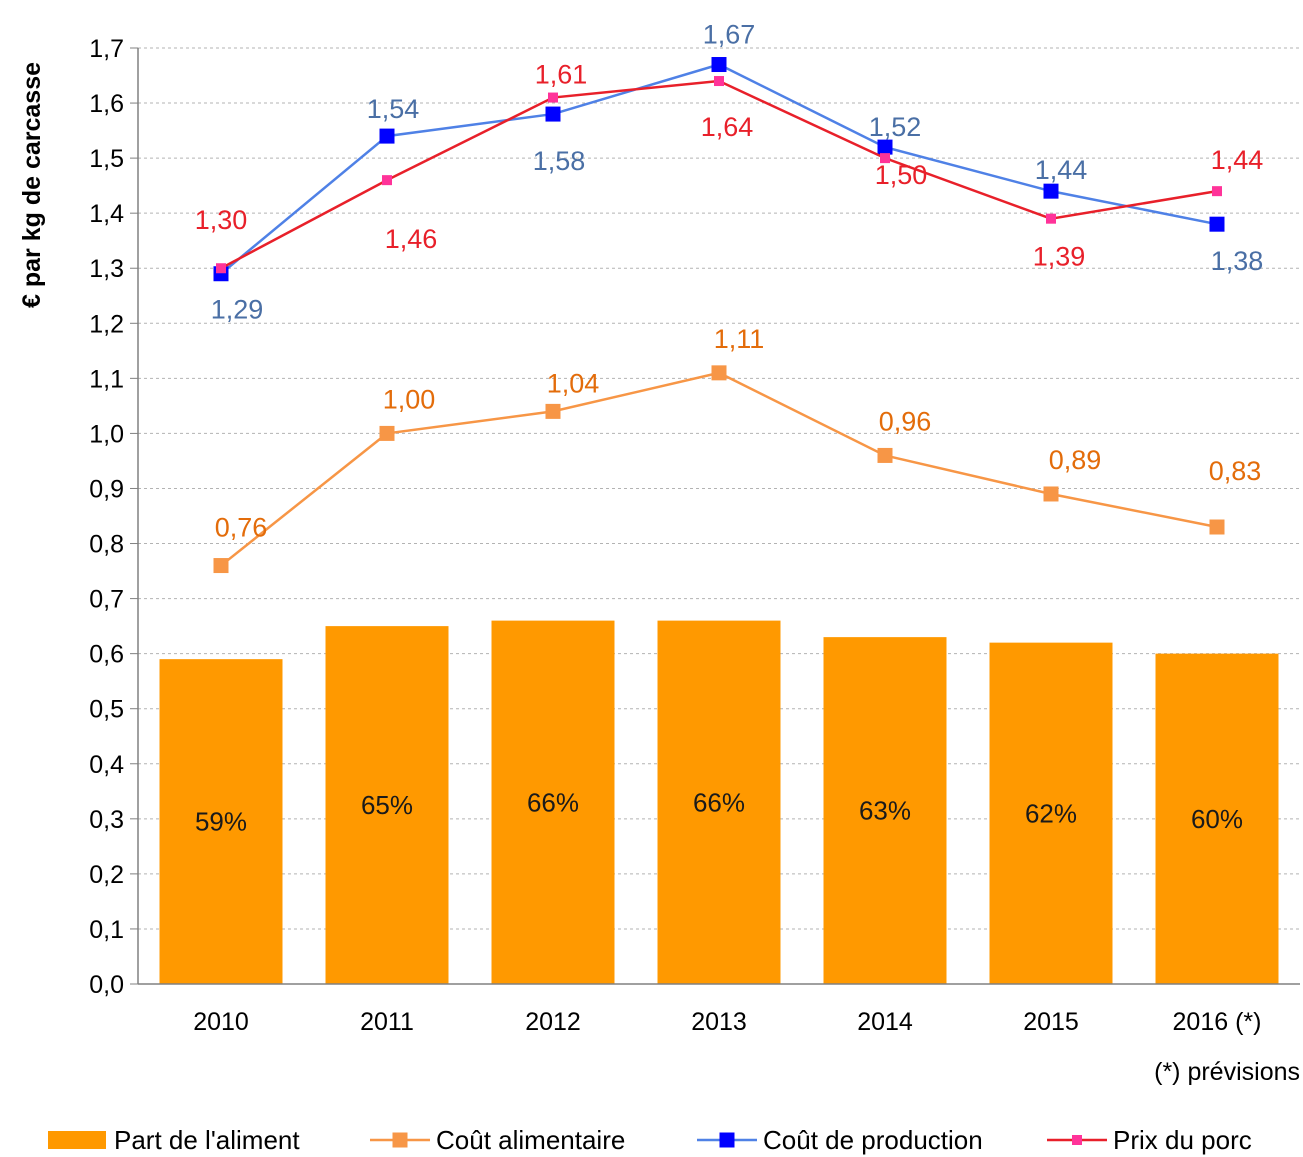  What do you see at coordinates (561, 75) in the screenshot?
I see `data-label: 1,61` at bounding box center [561, 75].